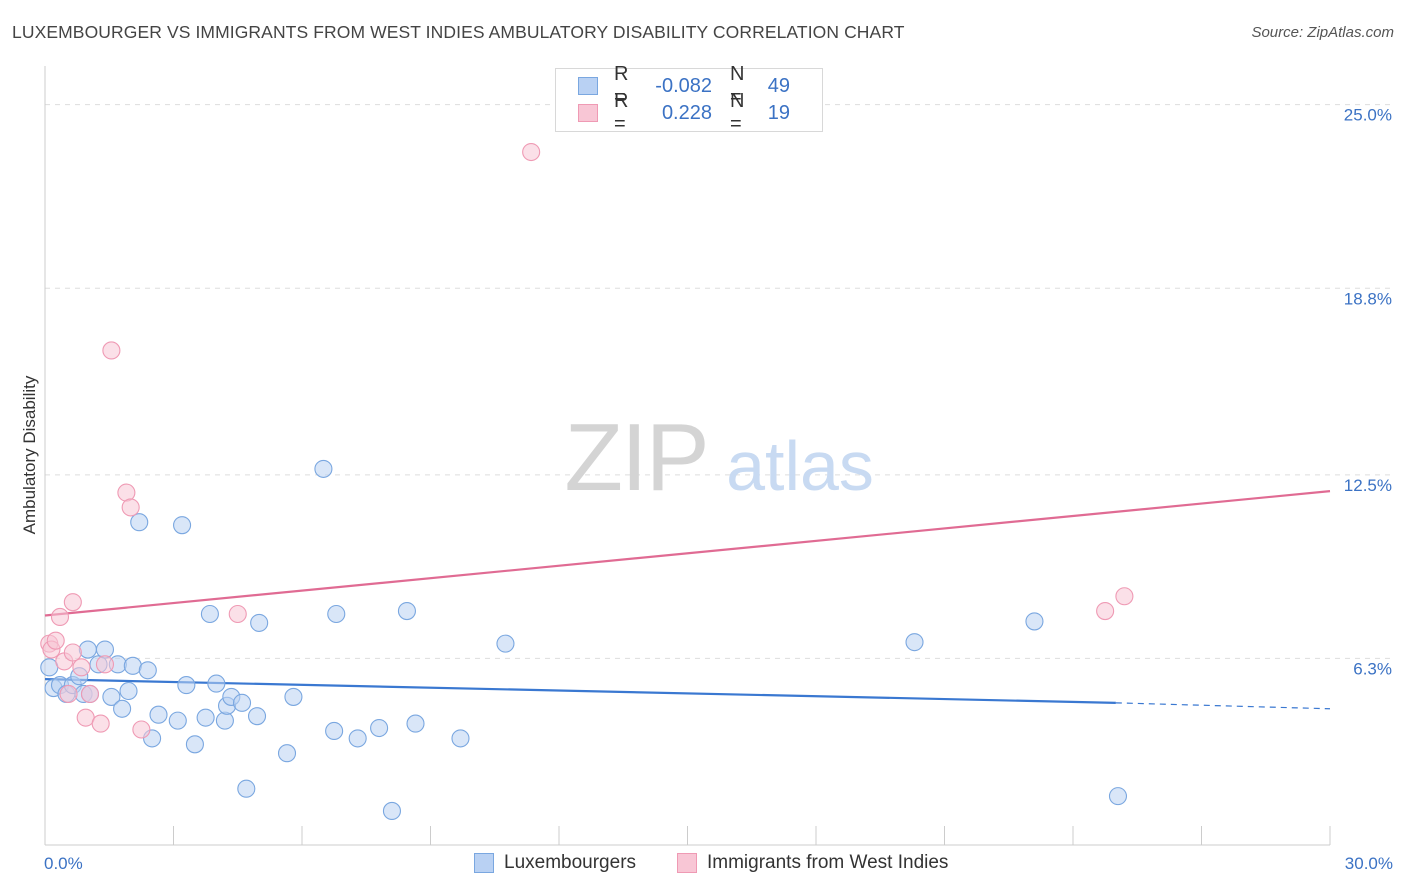 The image size is (1406, 892). Describe the element at coordinates (800, 466) in the screenshot. I see `watermark-atlas: atlas` at that location.